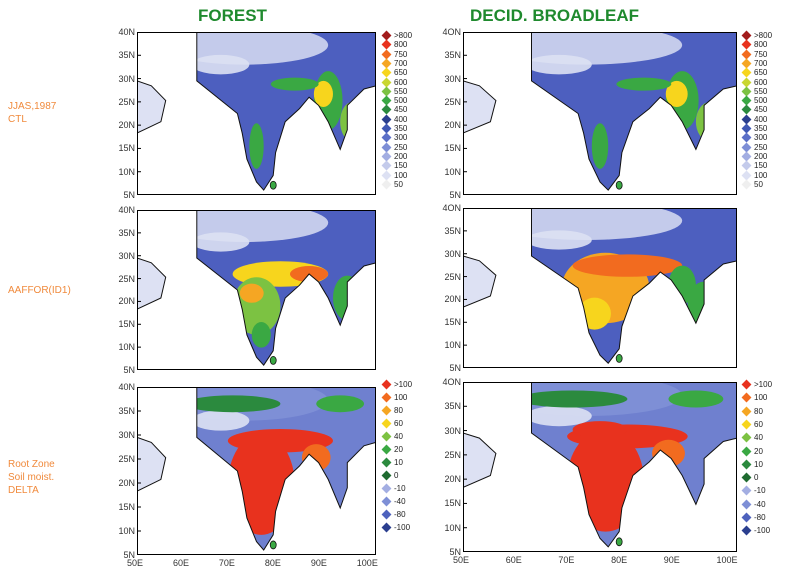 This screenshot has height=573, width=800. Describe the element at coordinates (39, 290) in the screenshot. I see `row-label-aaffor: AAFFOR(ID1)` at that location.